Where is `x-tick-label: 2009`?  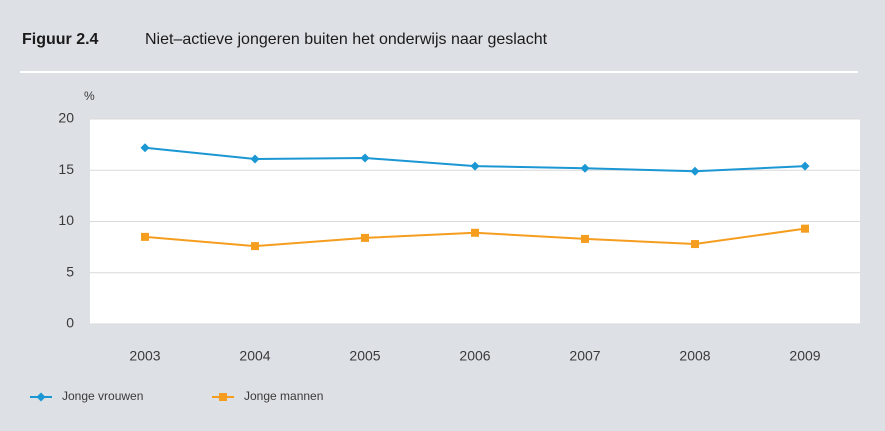 x-tick-label: 2009 is located at coordinates (804, 356).